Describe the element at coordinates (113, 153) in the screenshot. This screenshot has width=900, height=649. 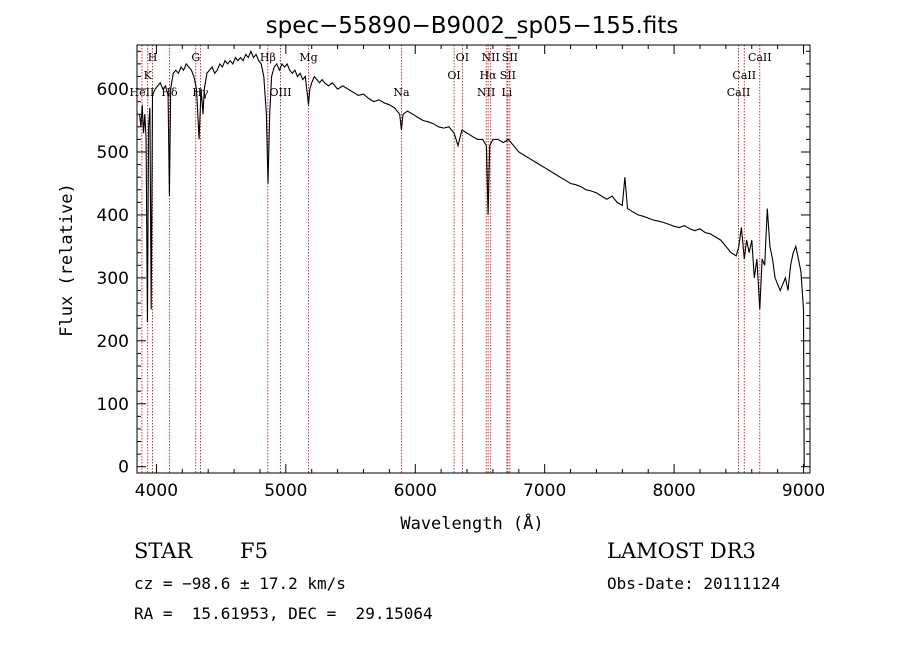
I see `y-tick-label: 500` at that location.